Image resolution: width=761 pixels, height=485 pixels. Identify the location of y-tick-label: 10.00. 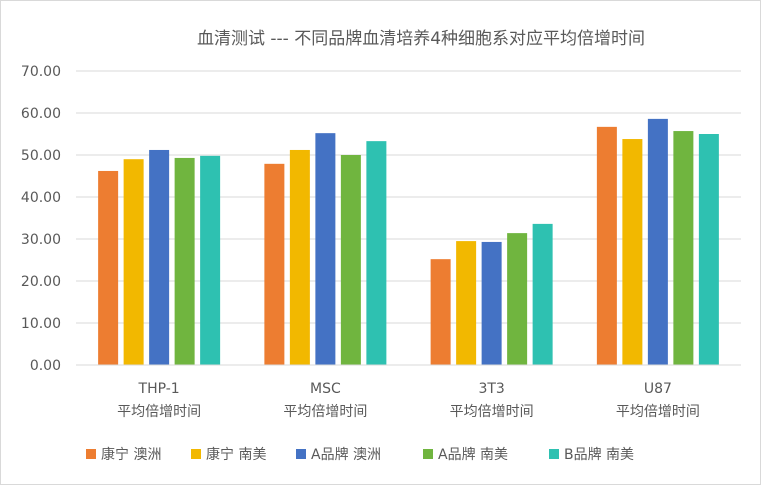
(41, 324).